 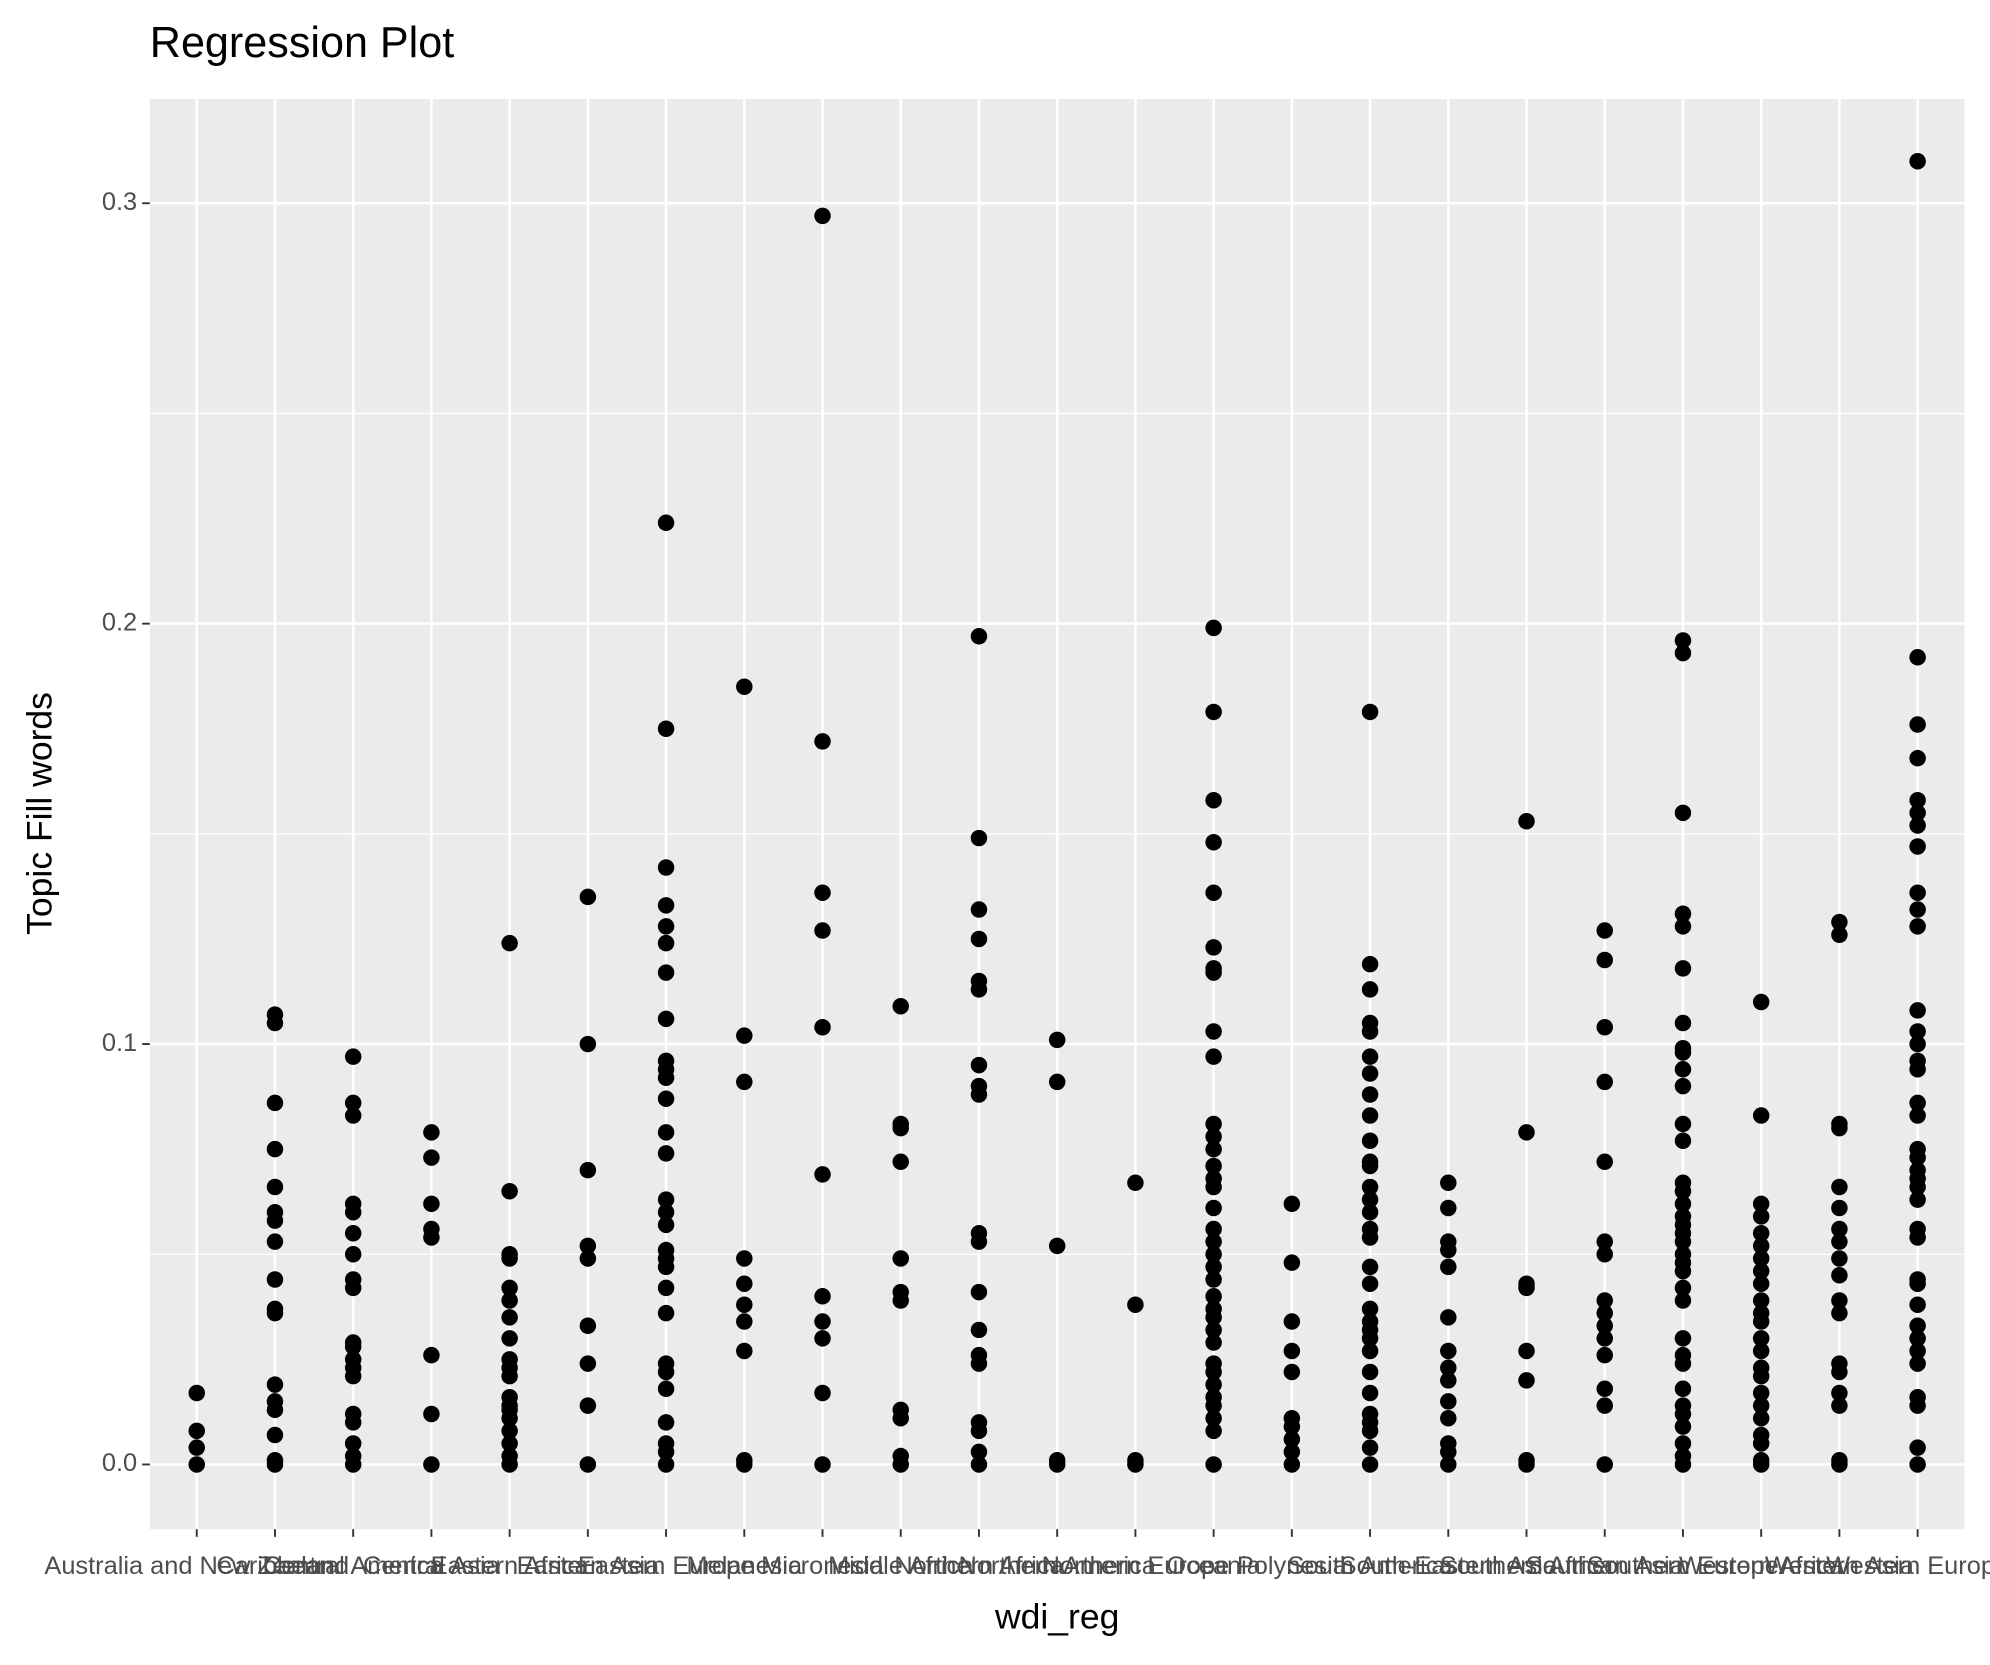 What do you see at coordinates (119, 1043) in the screenshot?
I see `y-tick-label: 0.1` at bounding box center [119, 1043].